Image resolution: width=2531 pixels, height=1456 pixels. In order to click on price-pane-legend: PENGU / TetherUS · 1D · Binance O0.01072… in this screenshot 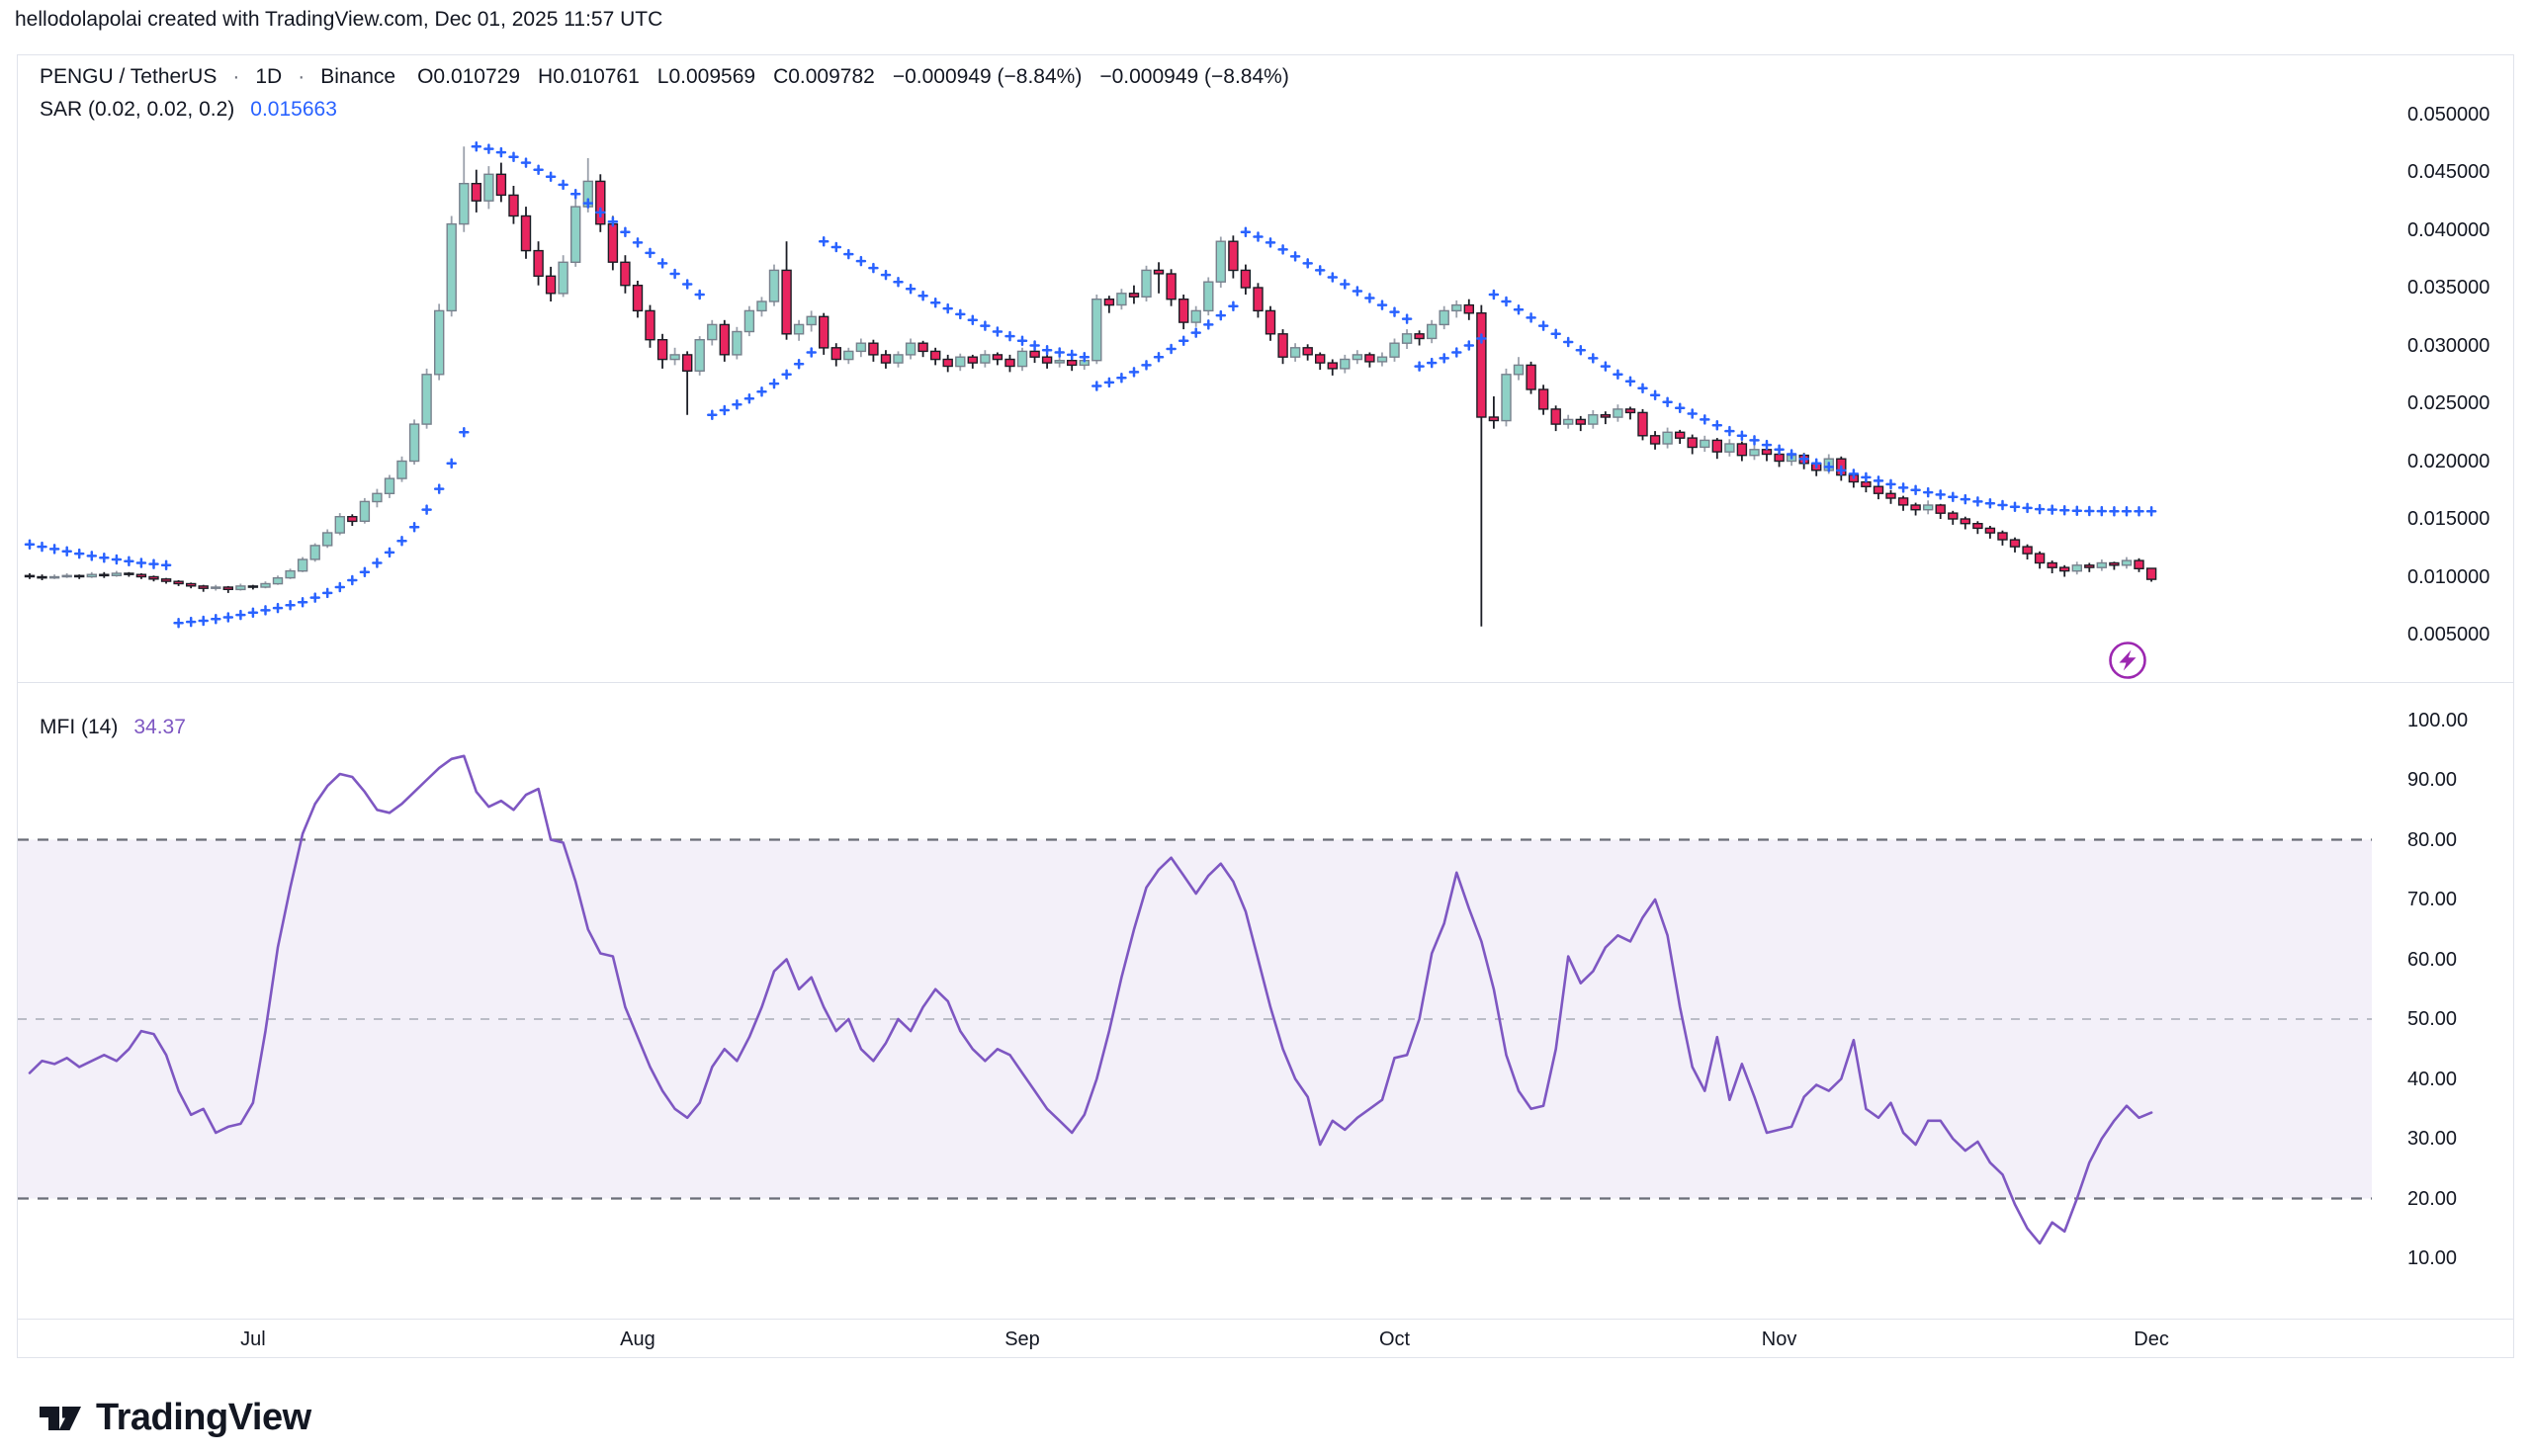, I will do `click(665, 77)`.